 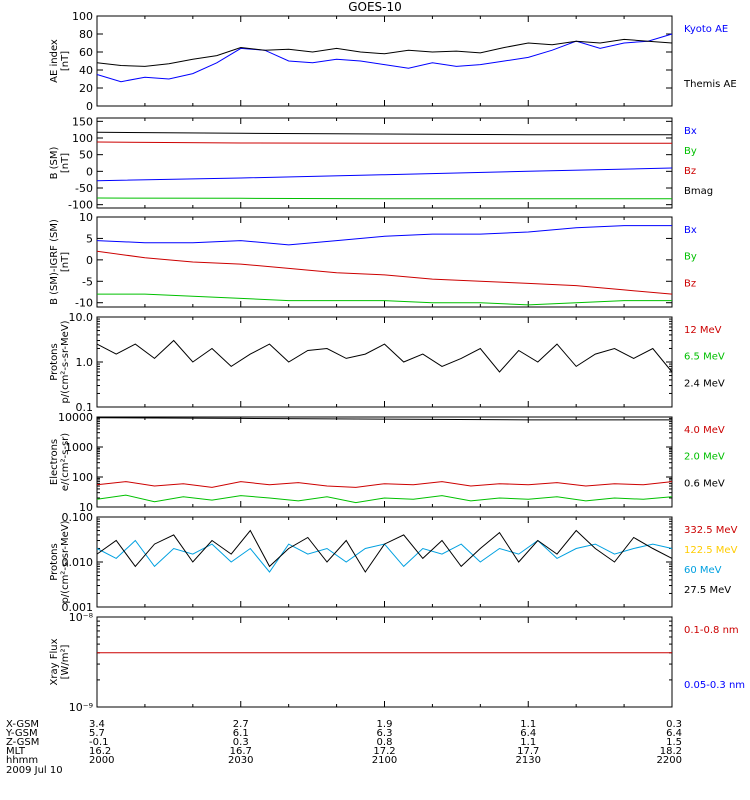 What do you see at coordinates (384, 484) in the screenshot?
I see `series-line-4-0-mev` at bounding box center [384, 484].